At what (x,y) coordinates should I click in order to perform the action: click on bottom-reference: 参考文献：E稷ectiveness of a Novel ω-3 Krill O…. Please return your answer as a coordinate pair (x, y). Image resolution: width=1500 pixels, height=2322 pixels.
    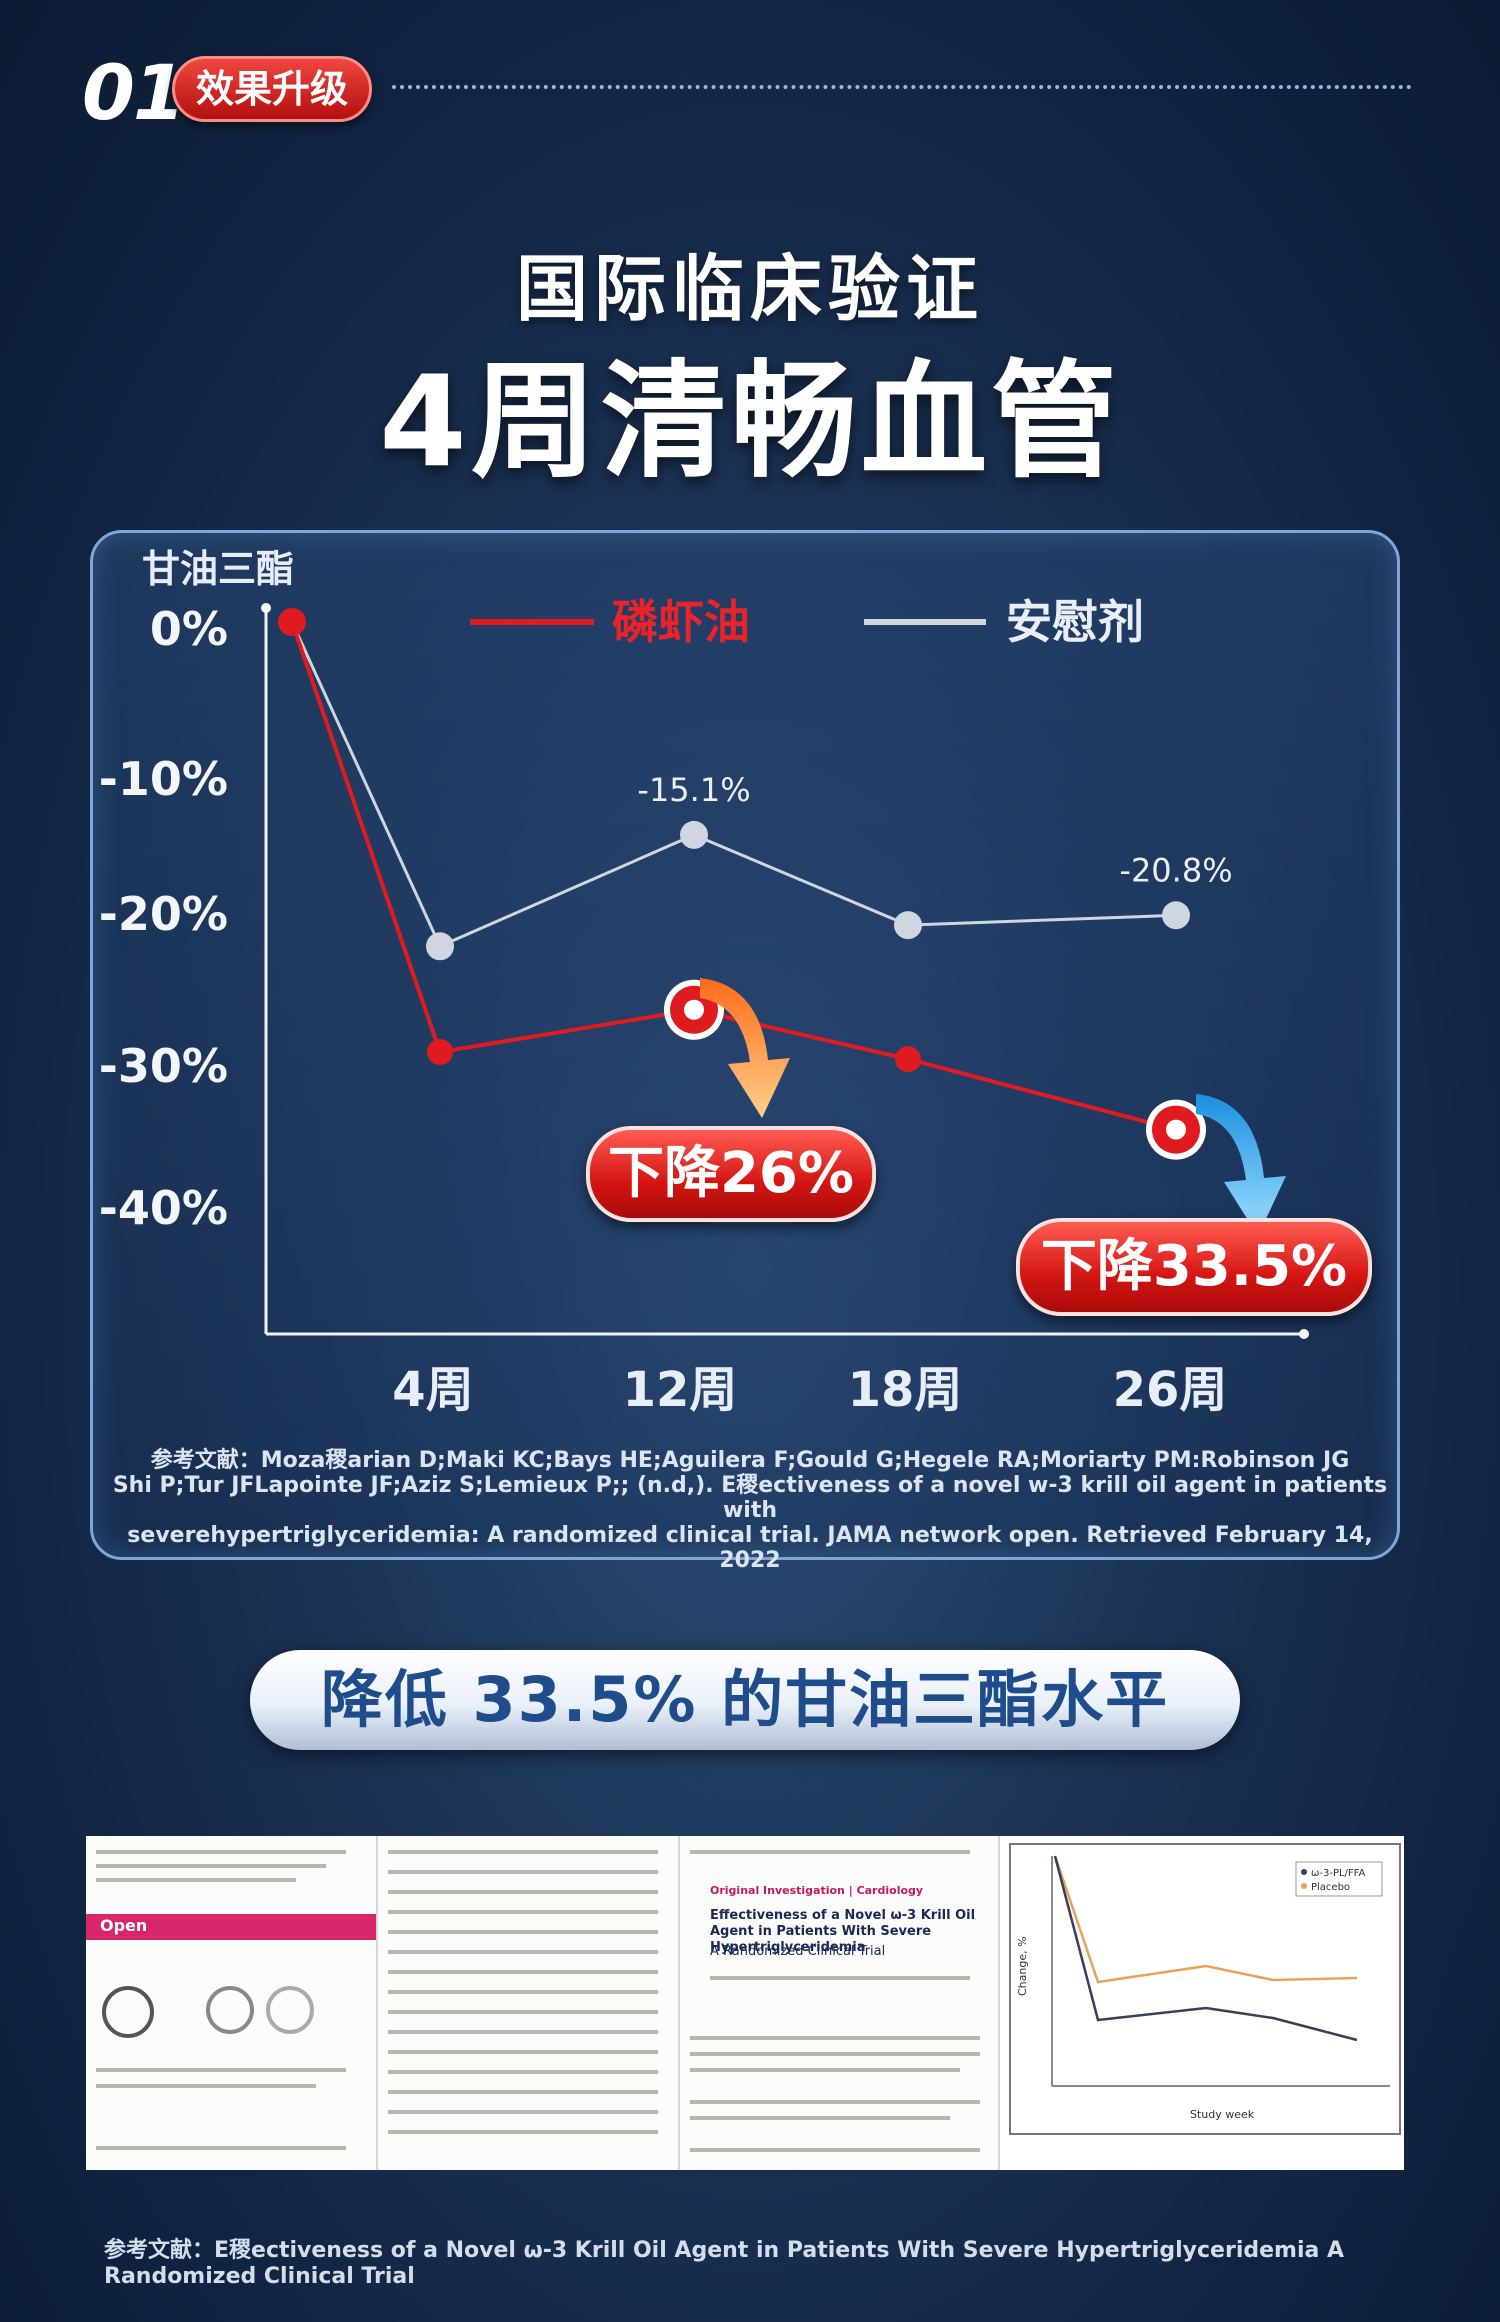
    Looking at the image, I should click on (724, 2263).